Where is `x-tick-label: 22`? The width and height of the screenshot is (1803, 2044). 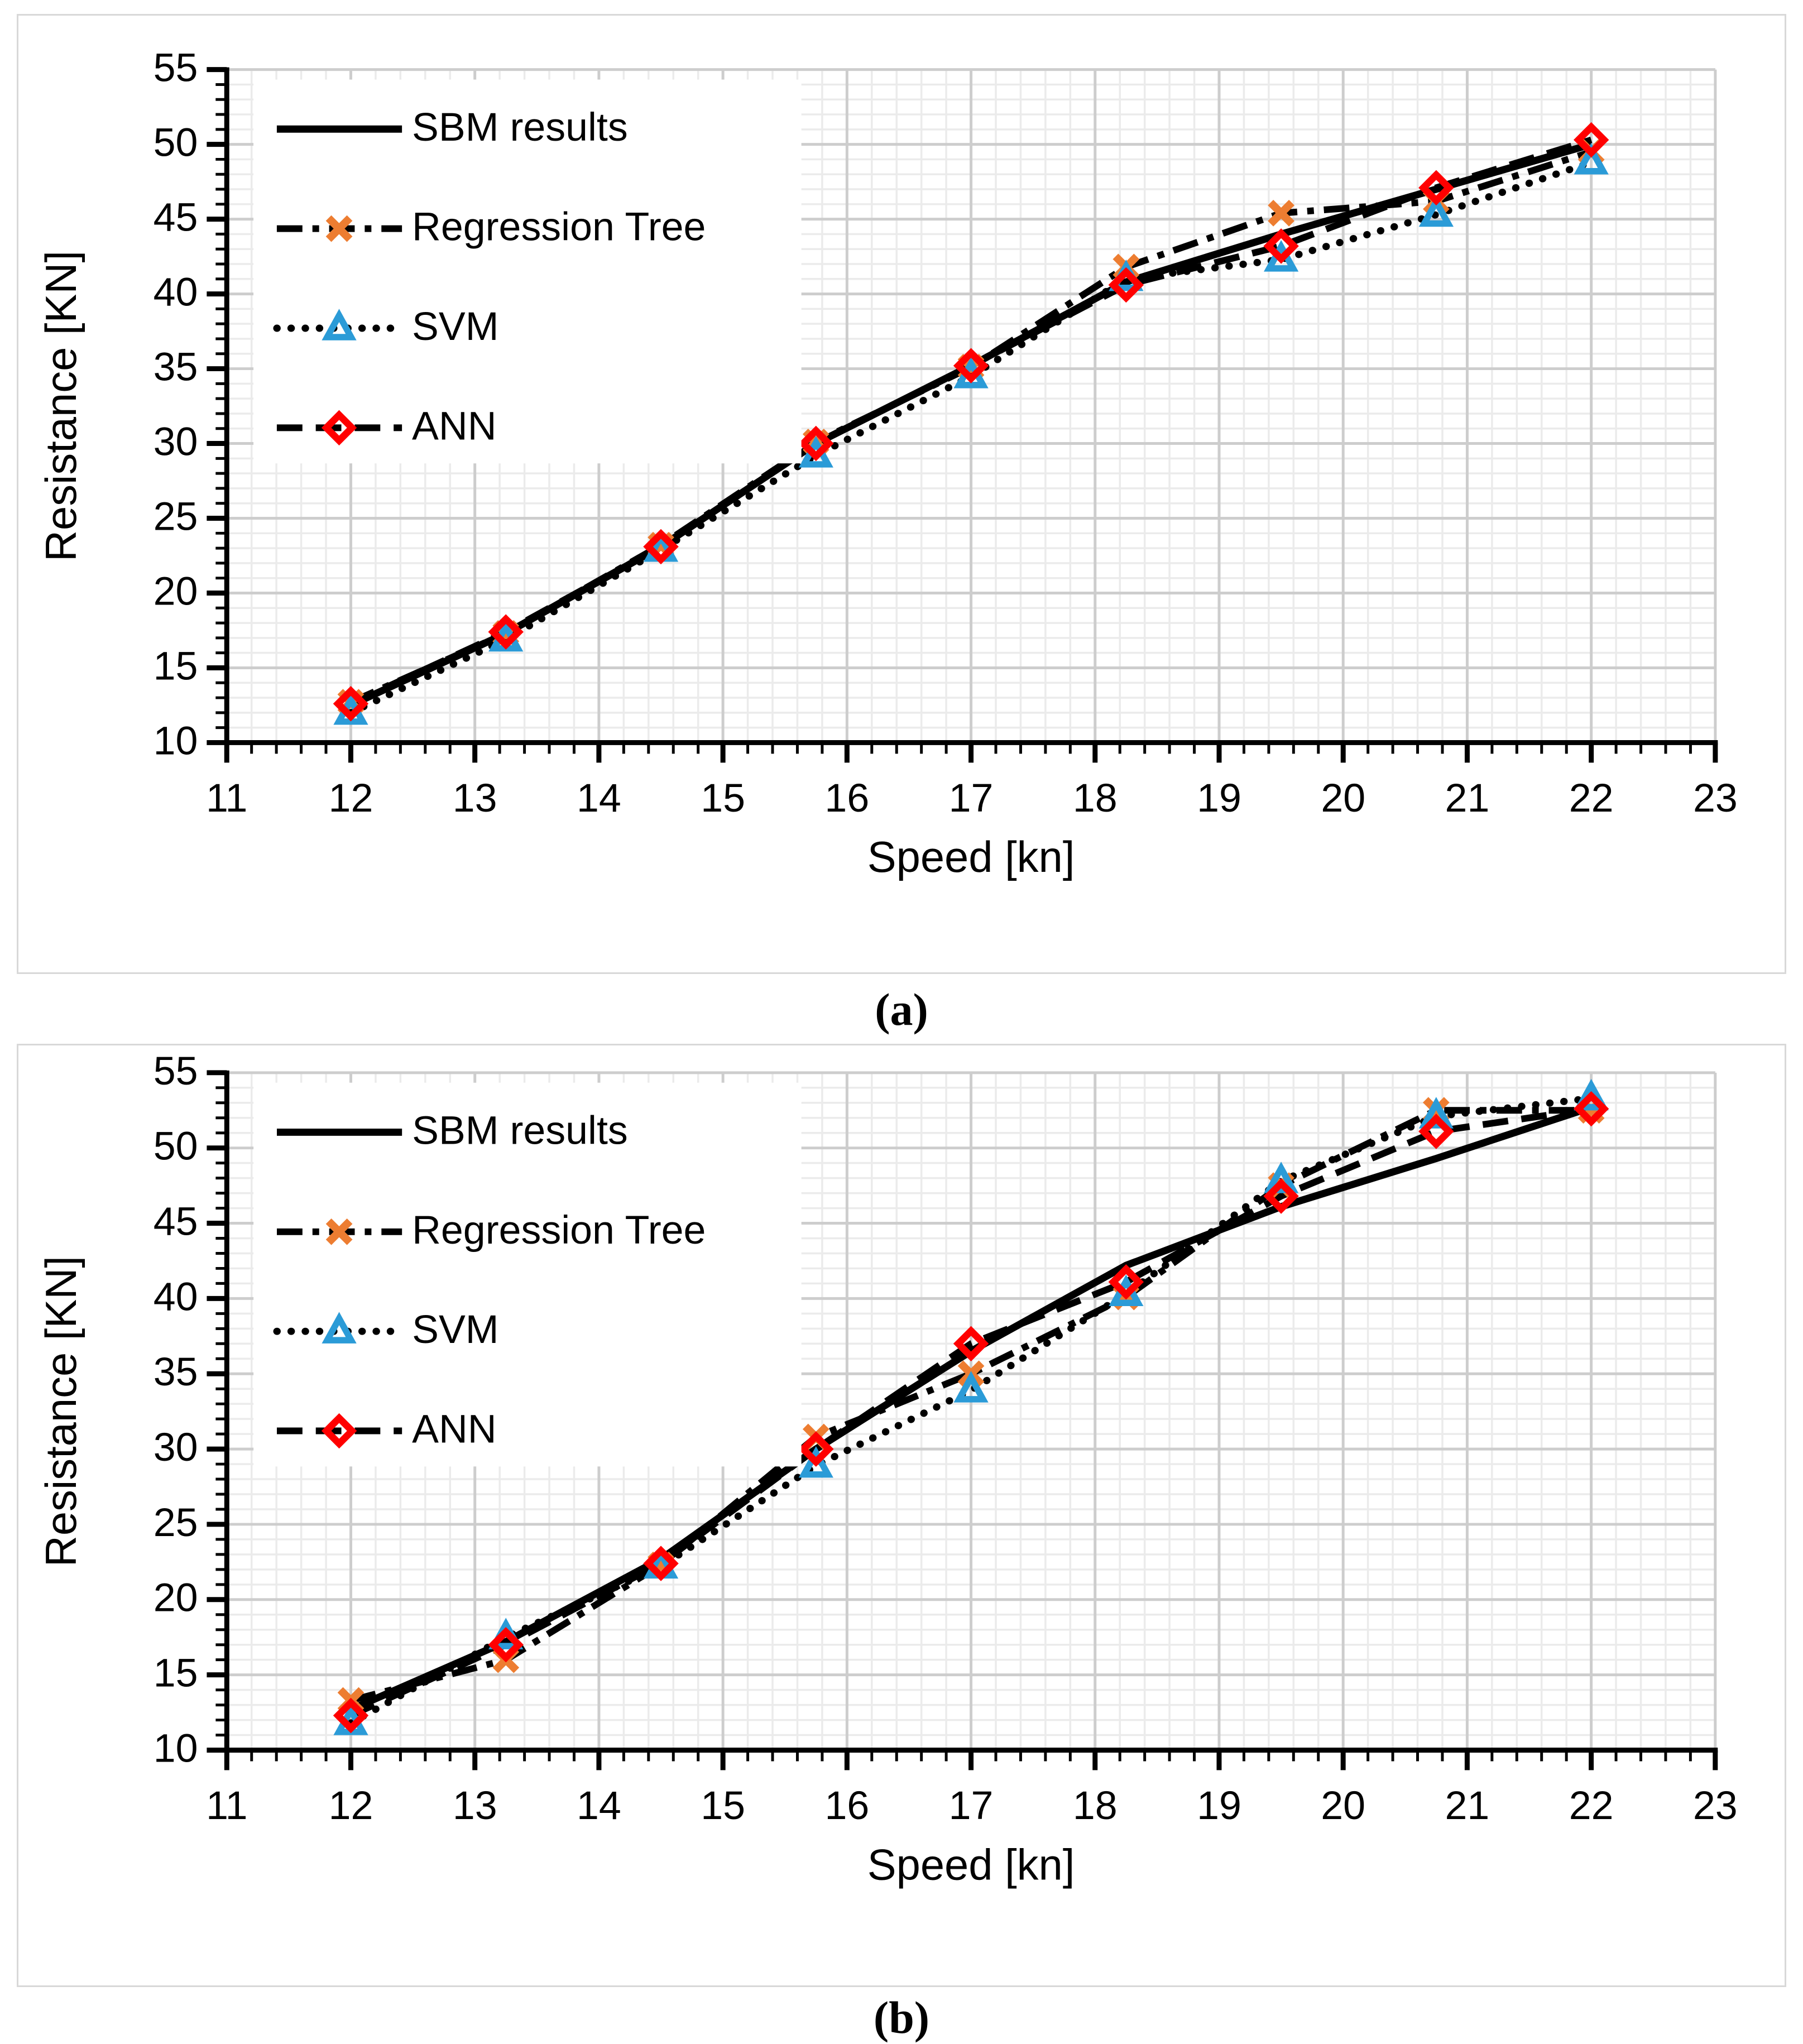
x-tick-label: 22 is located at coordinates (1592, 1805).